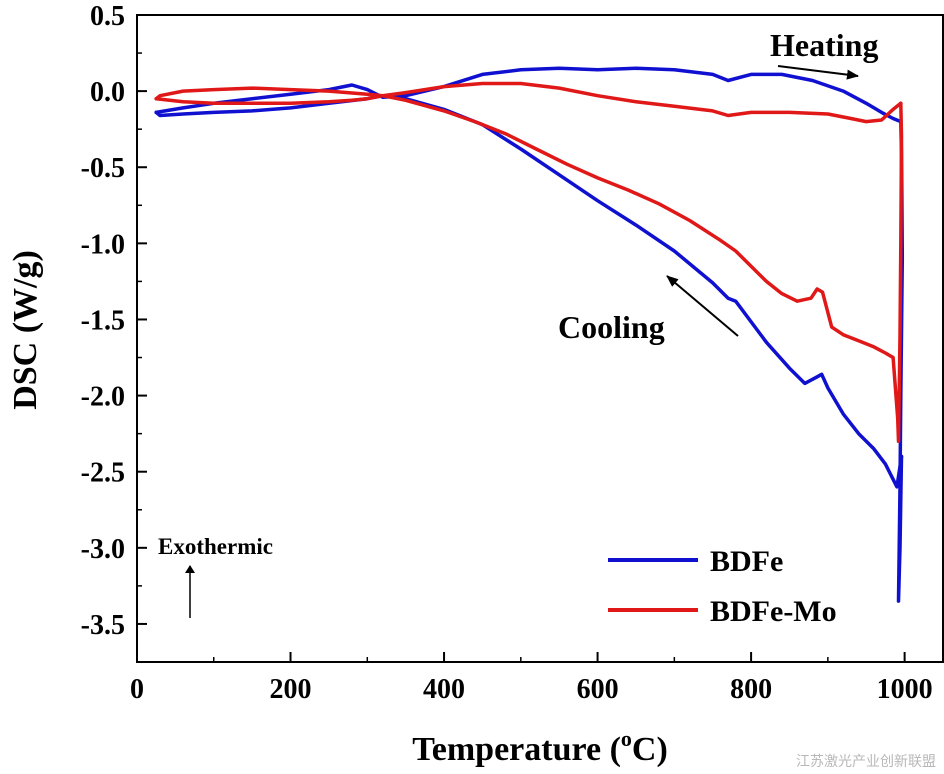 The width and height of the screenshot is (944, 774). What do you see at coordinates (444, 689) in the screenshot?
I see `x-tick-label: 400` at bounding box center [444, 689].